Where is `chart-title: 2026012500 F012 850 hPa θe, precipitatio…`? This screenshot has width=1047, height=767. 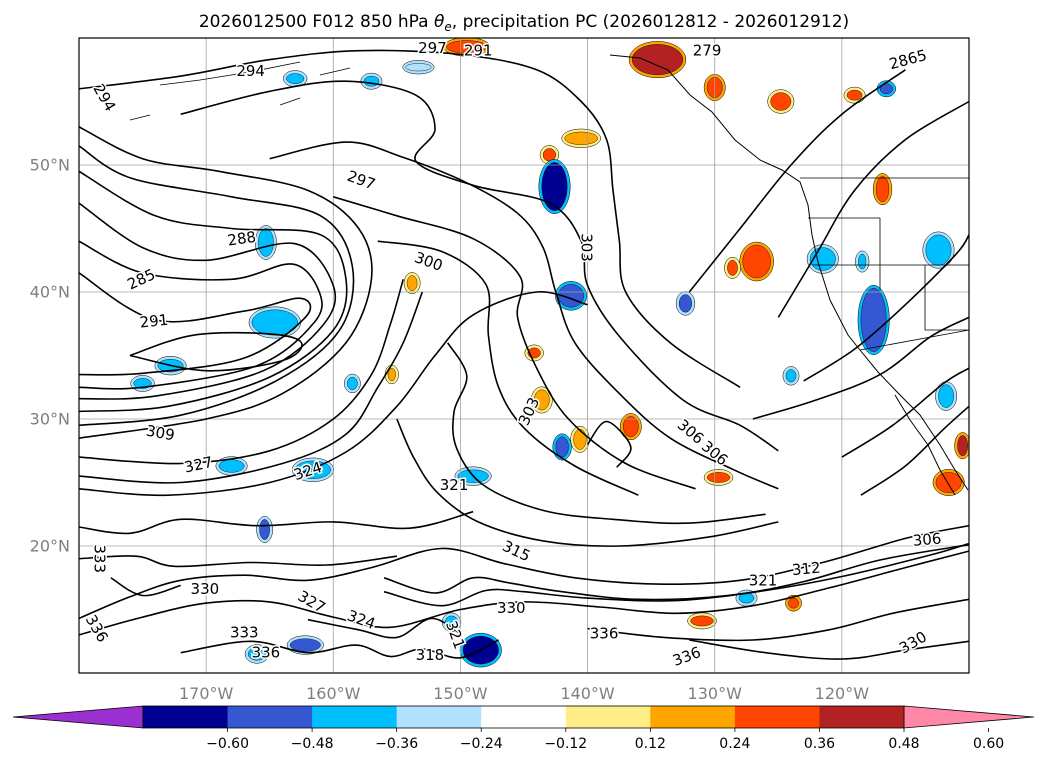
chart-title: 2026012500 F012 850 hPa θe, precipitatio… is located at coordinates (524, 23).